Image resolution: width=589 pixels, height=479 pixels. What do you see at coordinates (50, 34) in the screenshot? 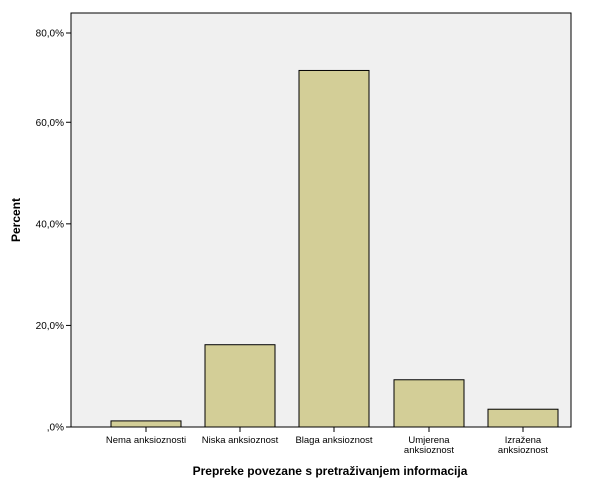
I see `y-tick-label: 80,0%` at bounding box center [50, 34].